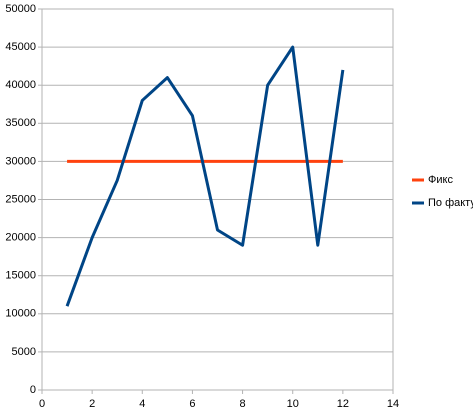 This screenshot has height=420, width=473. What do you see at coordinates (42, 404) in the screenshot?
I see `x-tick-label: 0` at bounding box center [42, 404].